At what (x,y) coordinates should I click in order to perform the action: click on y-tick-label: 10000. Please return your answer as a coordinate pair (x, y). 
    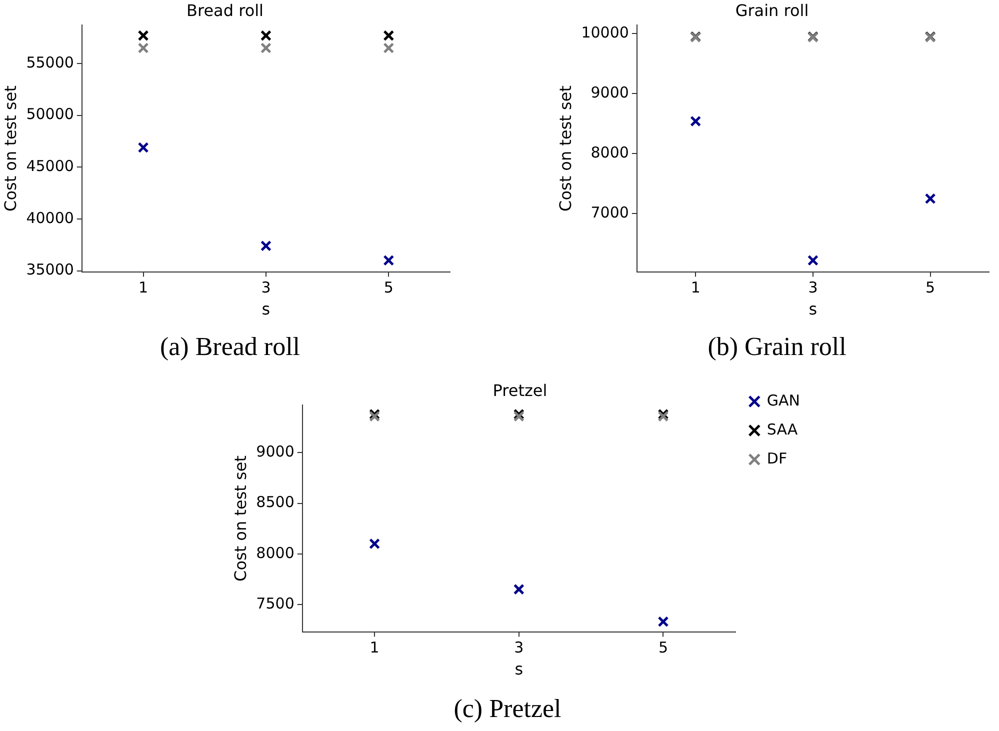
    Looking at the image, I should click on (605, 32).